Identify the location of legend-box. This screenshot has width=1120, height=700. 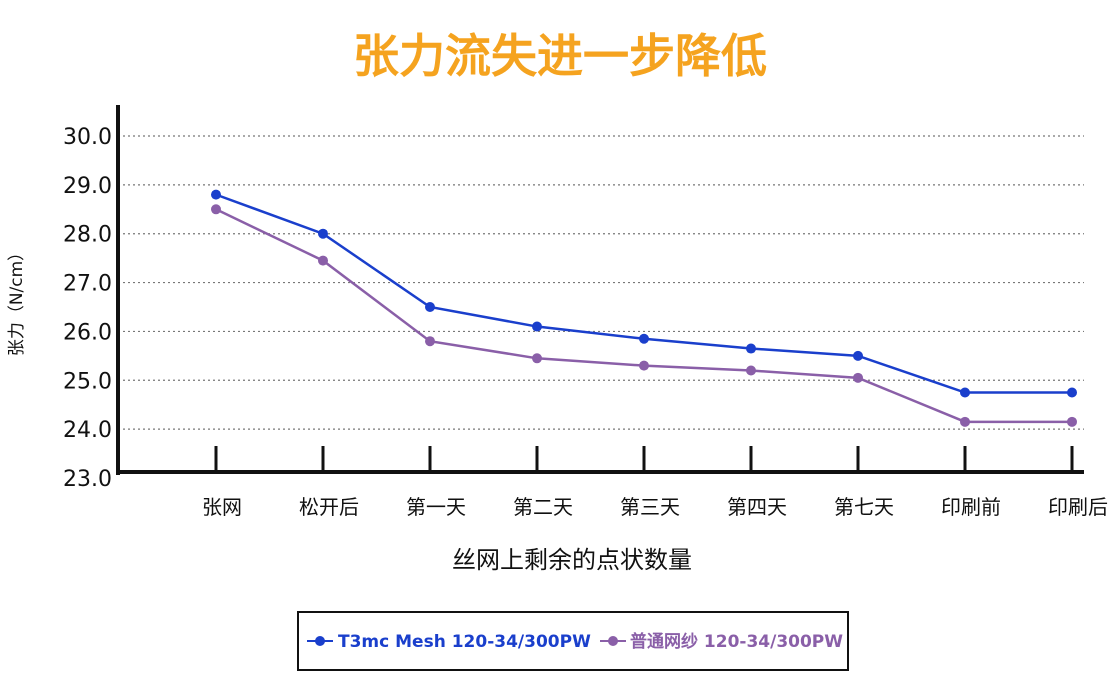
(573, 641).